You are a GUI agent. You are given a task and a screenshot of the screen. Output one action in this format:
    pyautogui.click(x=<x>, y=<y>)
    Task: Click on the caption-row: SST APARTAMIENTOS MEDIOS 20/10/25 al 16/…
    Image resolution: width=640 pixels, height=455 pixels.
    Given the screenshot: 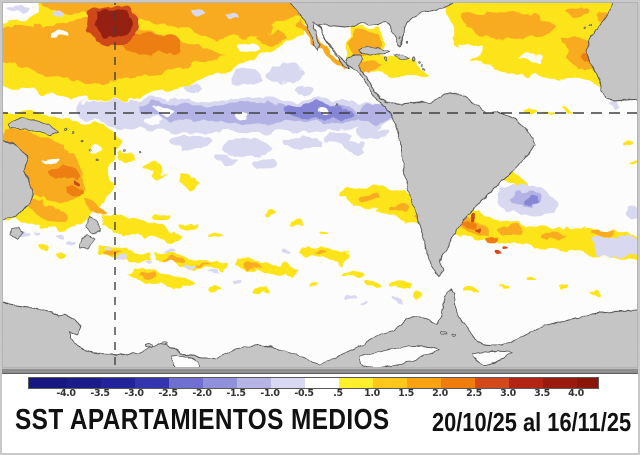 What is the action you would take?
    pyautogui.click(x=320, y=424)
    